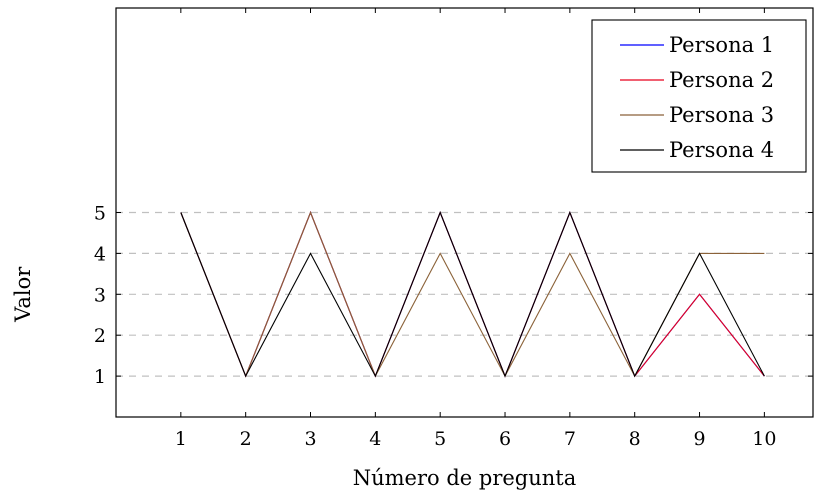 The height and width of the screenshot is (498, 817). Describe the element at coordinates (465, 478) in the screenshot. I see `x-axis-title: Número de pregunta` at that location.